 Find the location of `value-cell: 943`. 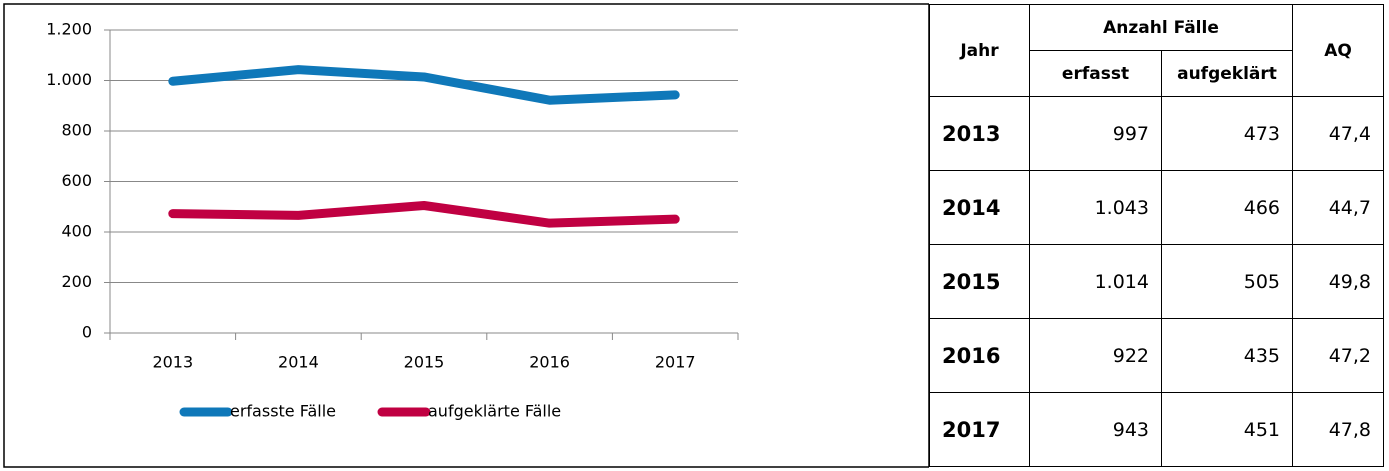

value-cell: 943 is located at coordinates (1095, 429).